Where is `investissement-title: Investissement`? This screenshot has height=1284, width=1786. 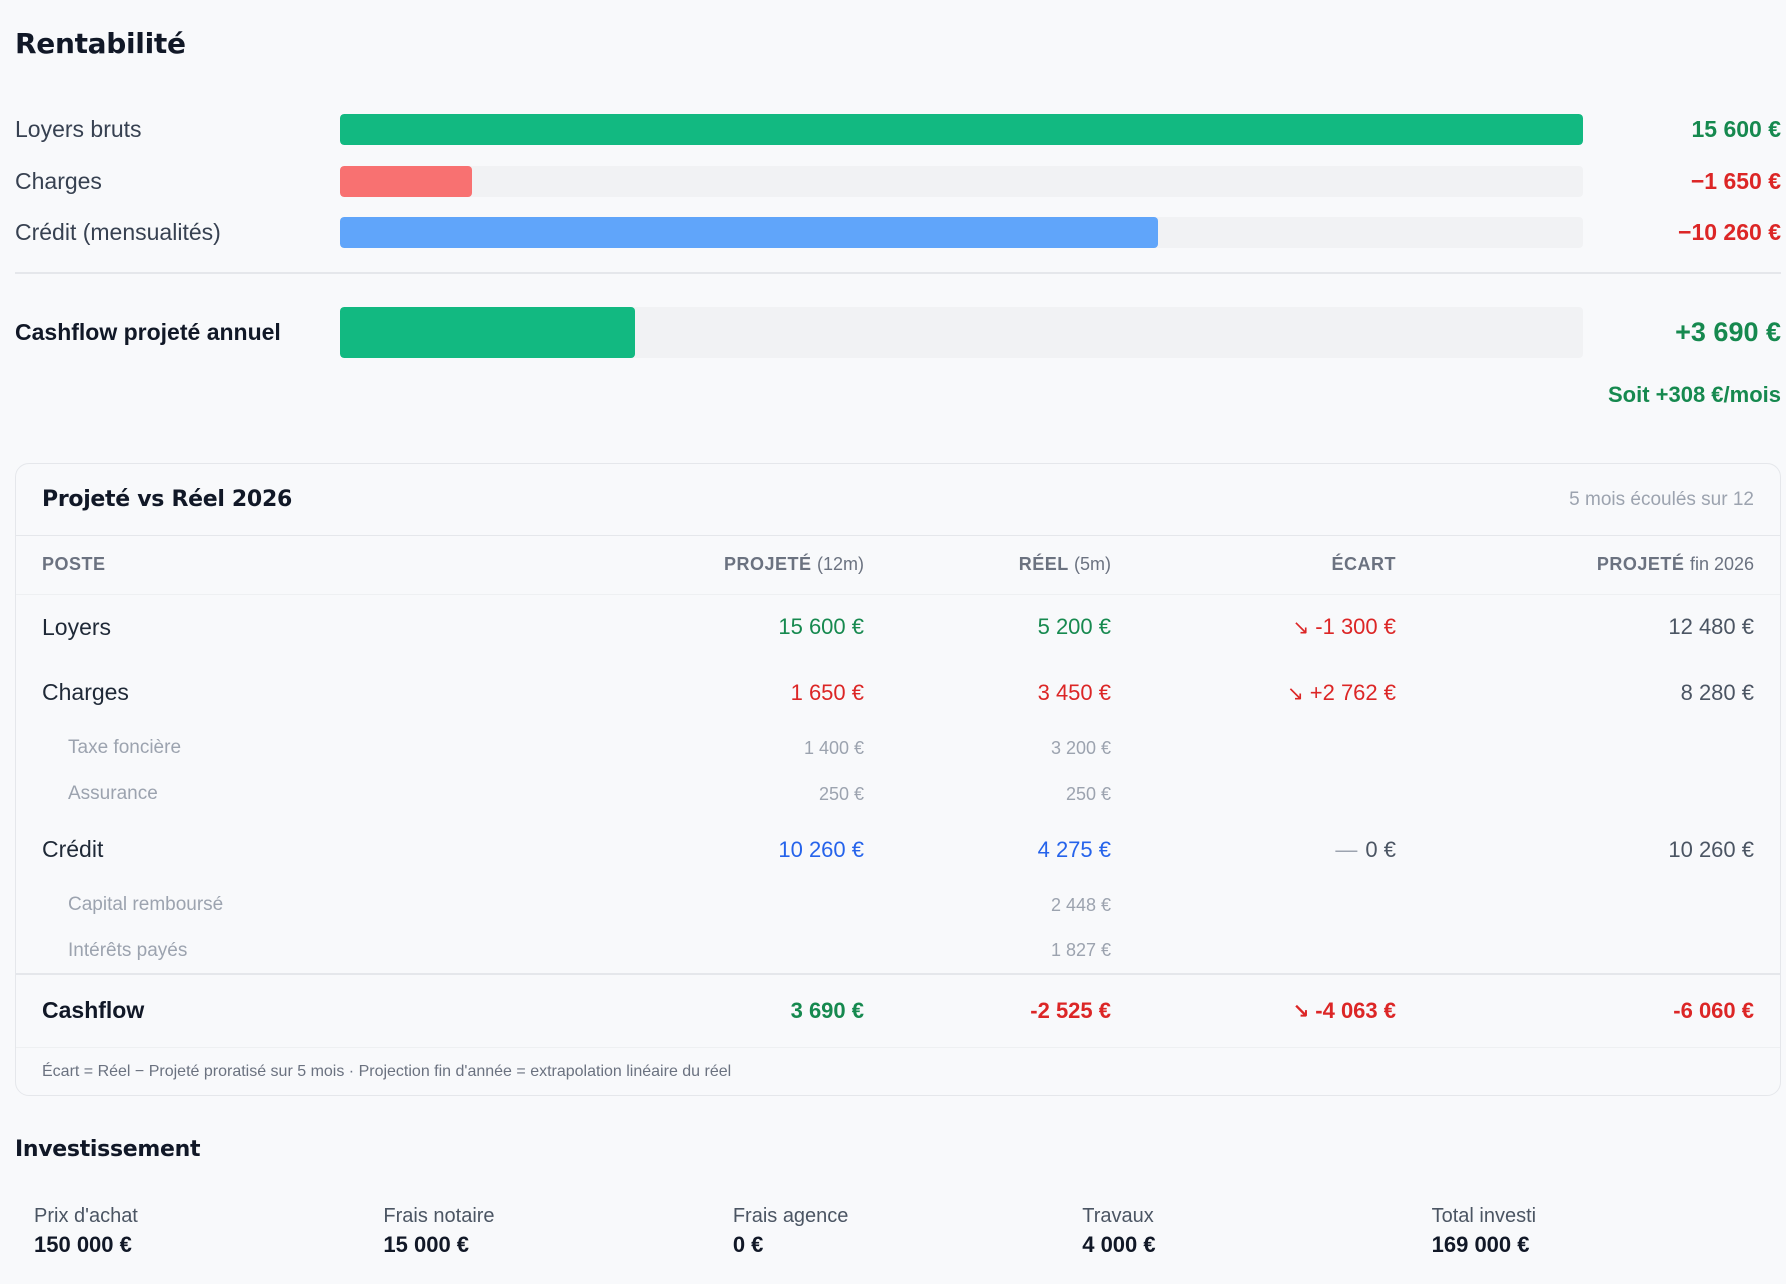
investissement-title: Investissement is located at coordinates (108, 1149).